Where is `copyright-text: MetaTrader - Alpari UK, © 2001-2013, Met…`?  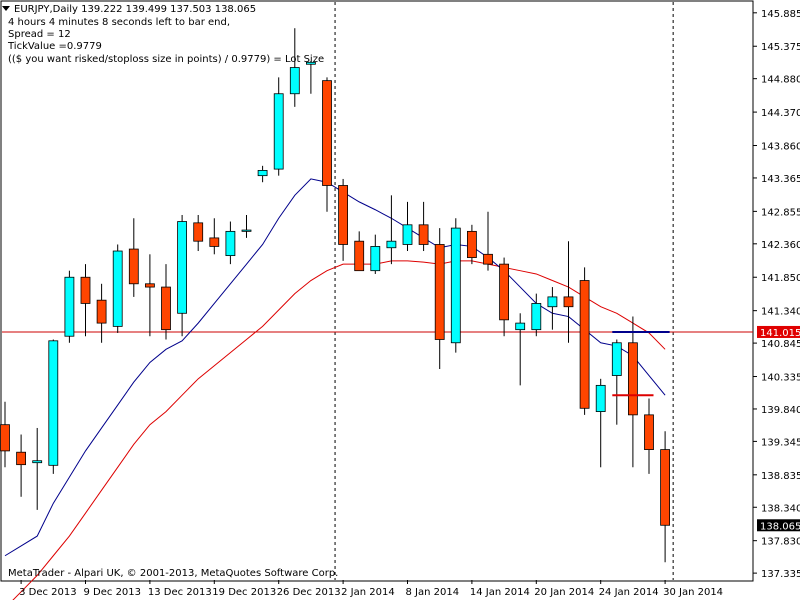
copyright-text: MetaTrader - Alpari UK, © 2001-2013, Met… is located at coordinates (173, 573).